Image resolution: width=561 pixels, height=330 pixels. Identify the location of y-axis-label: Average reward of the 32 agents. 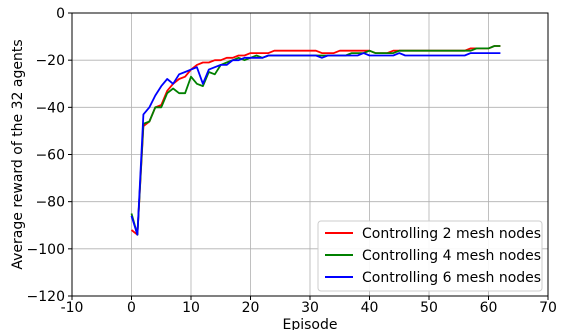
(18, 154).